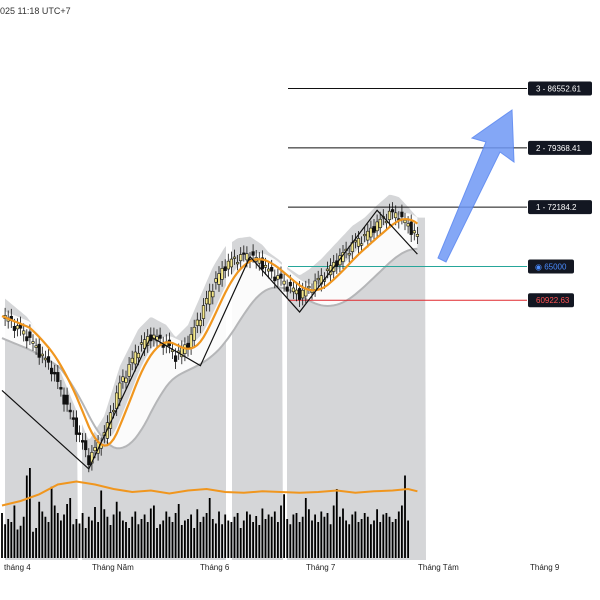  I want to click on support-badge, so click(551, 266).